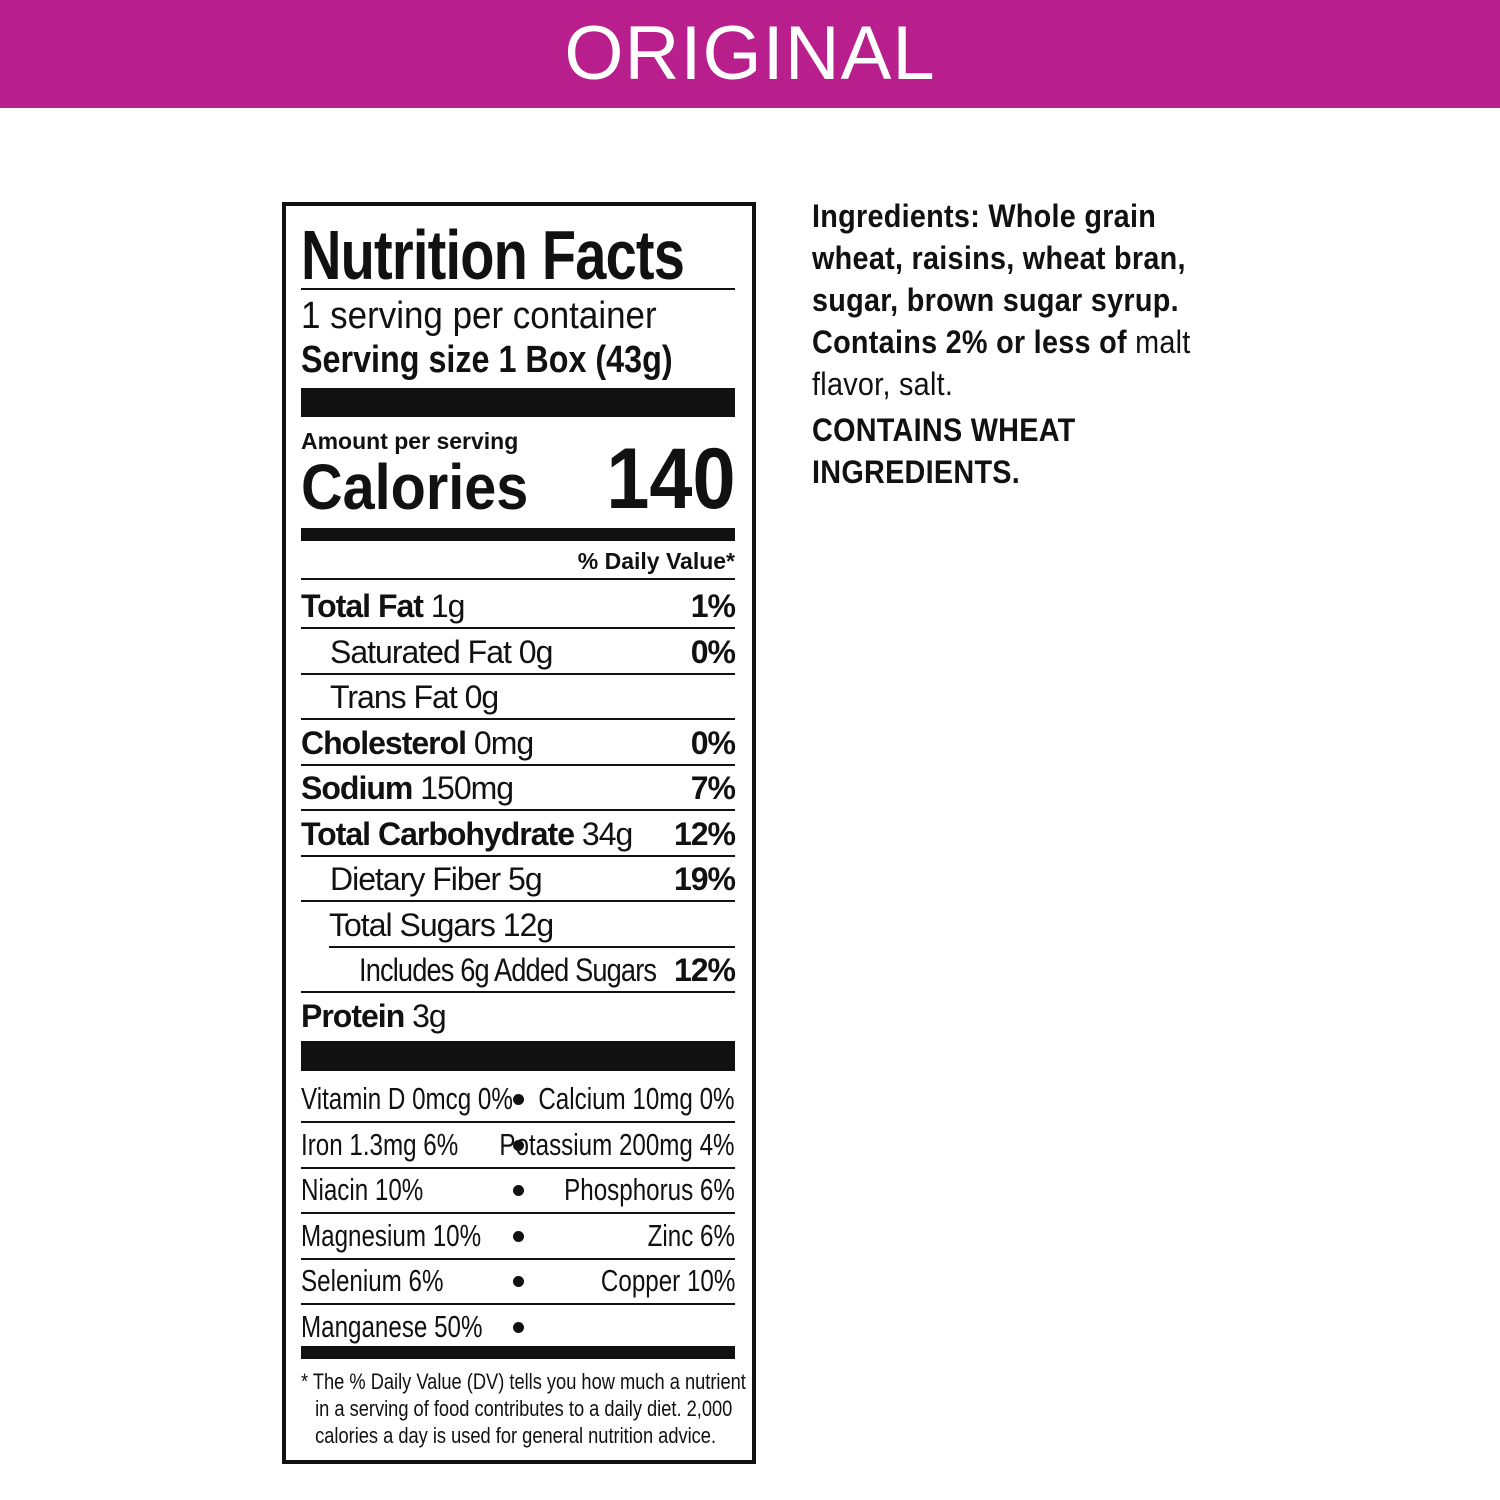 The image size is (1500, 1500). I want to click on nutrient-row: Protein 3g, so click(518, 1014).